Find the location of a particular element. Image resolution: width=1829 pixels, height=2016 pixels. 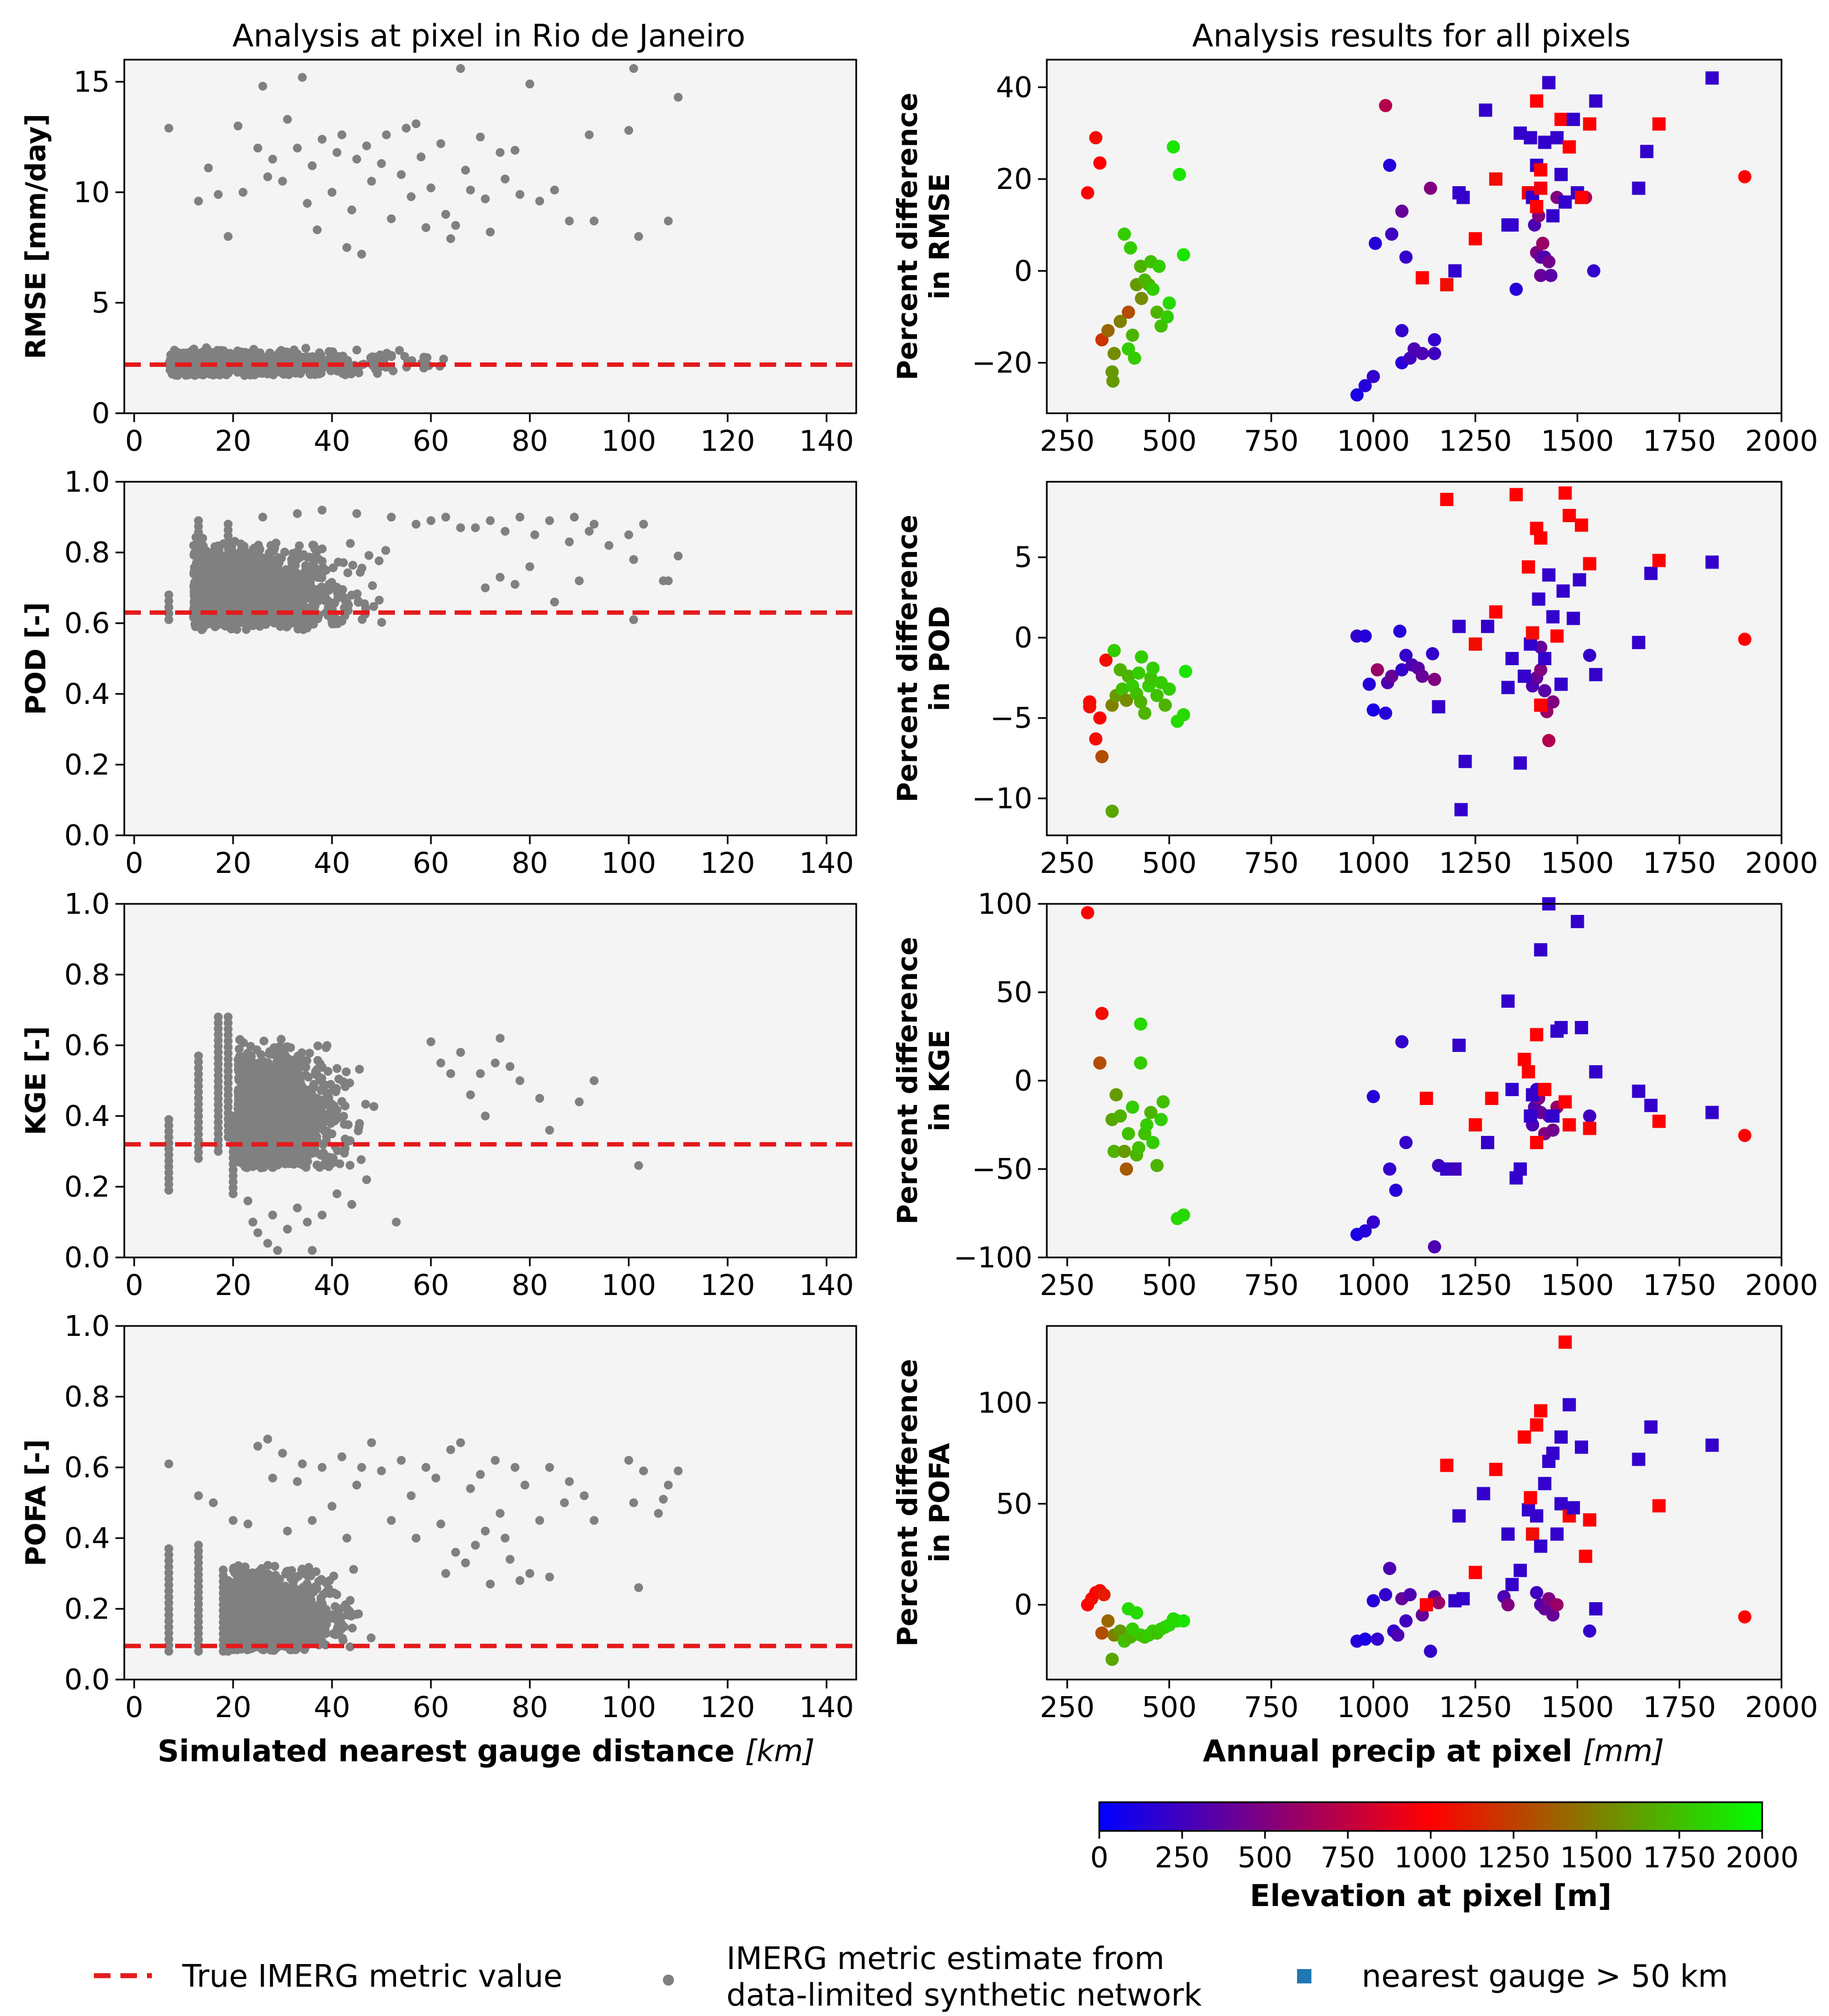

right-column-title: Analysis results for all pixels is located at coordinates (1411, 36).